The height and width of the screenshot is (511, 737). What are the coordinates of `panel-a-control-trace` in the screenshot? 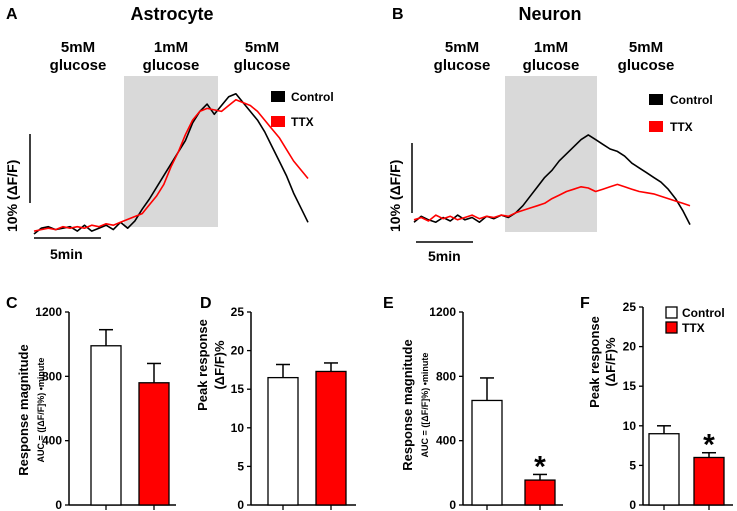 It's located at (171, 164).